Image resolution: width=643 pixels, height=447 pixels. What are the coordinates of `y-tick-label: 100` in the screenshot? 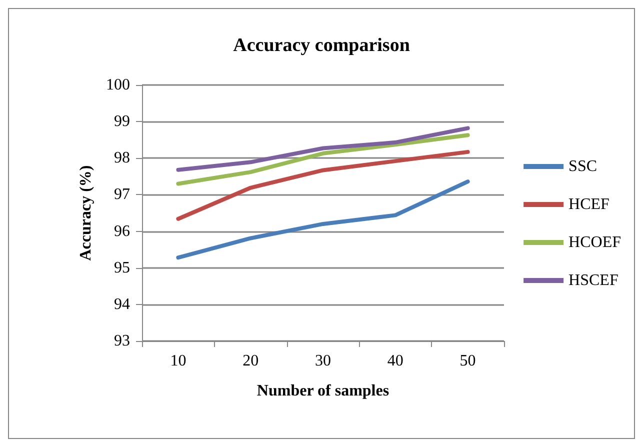 It's located at (118, 85).